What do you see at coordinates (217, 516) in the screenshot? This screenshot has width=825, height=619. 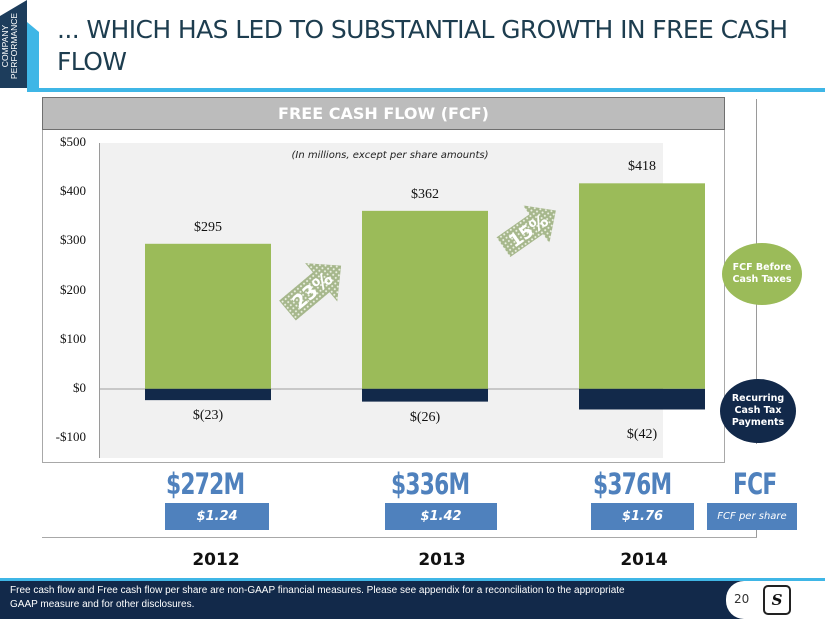 I see `per-share-2012: $1.24` at bounding box center [217, 516].